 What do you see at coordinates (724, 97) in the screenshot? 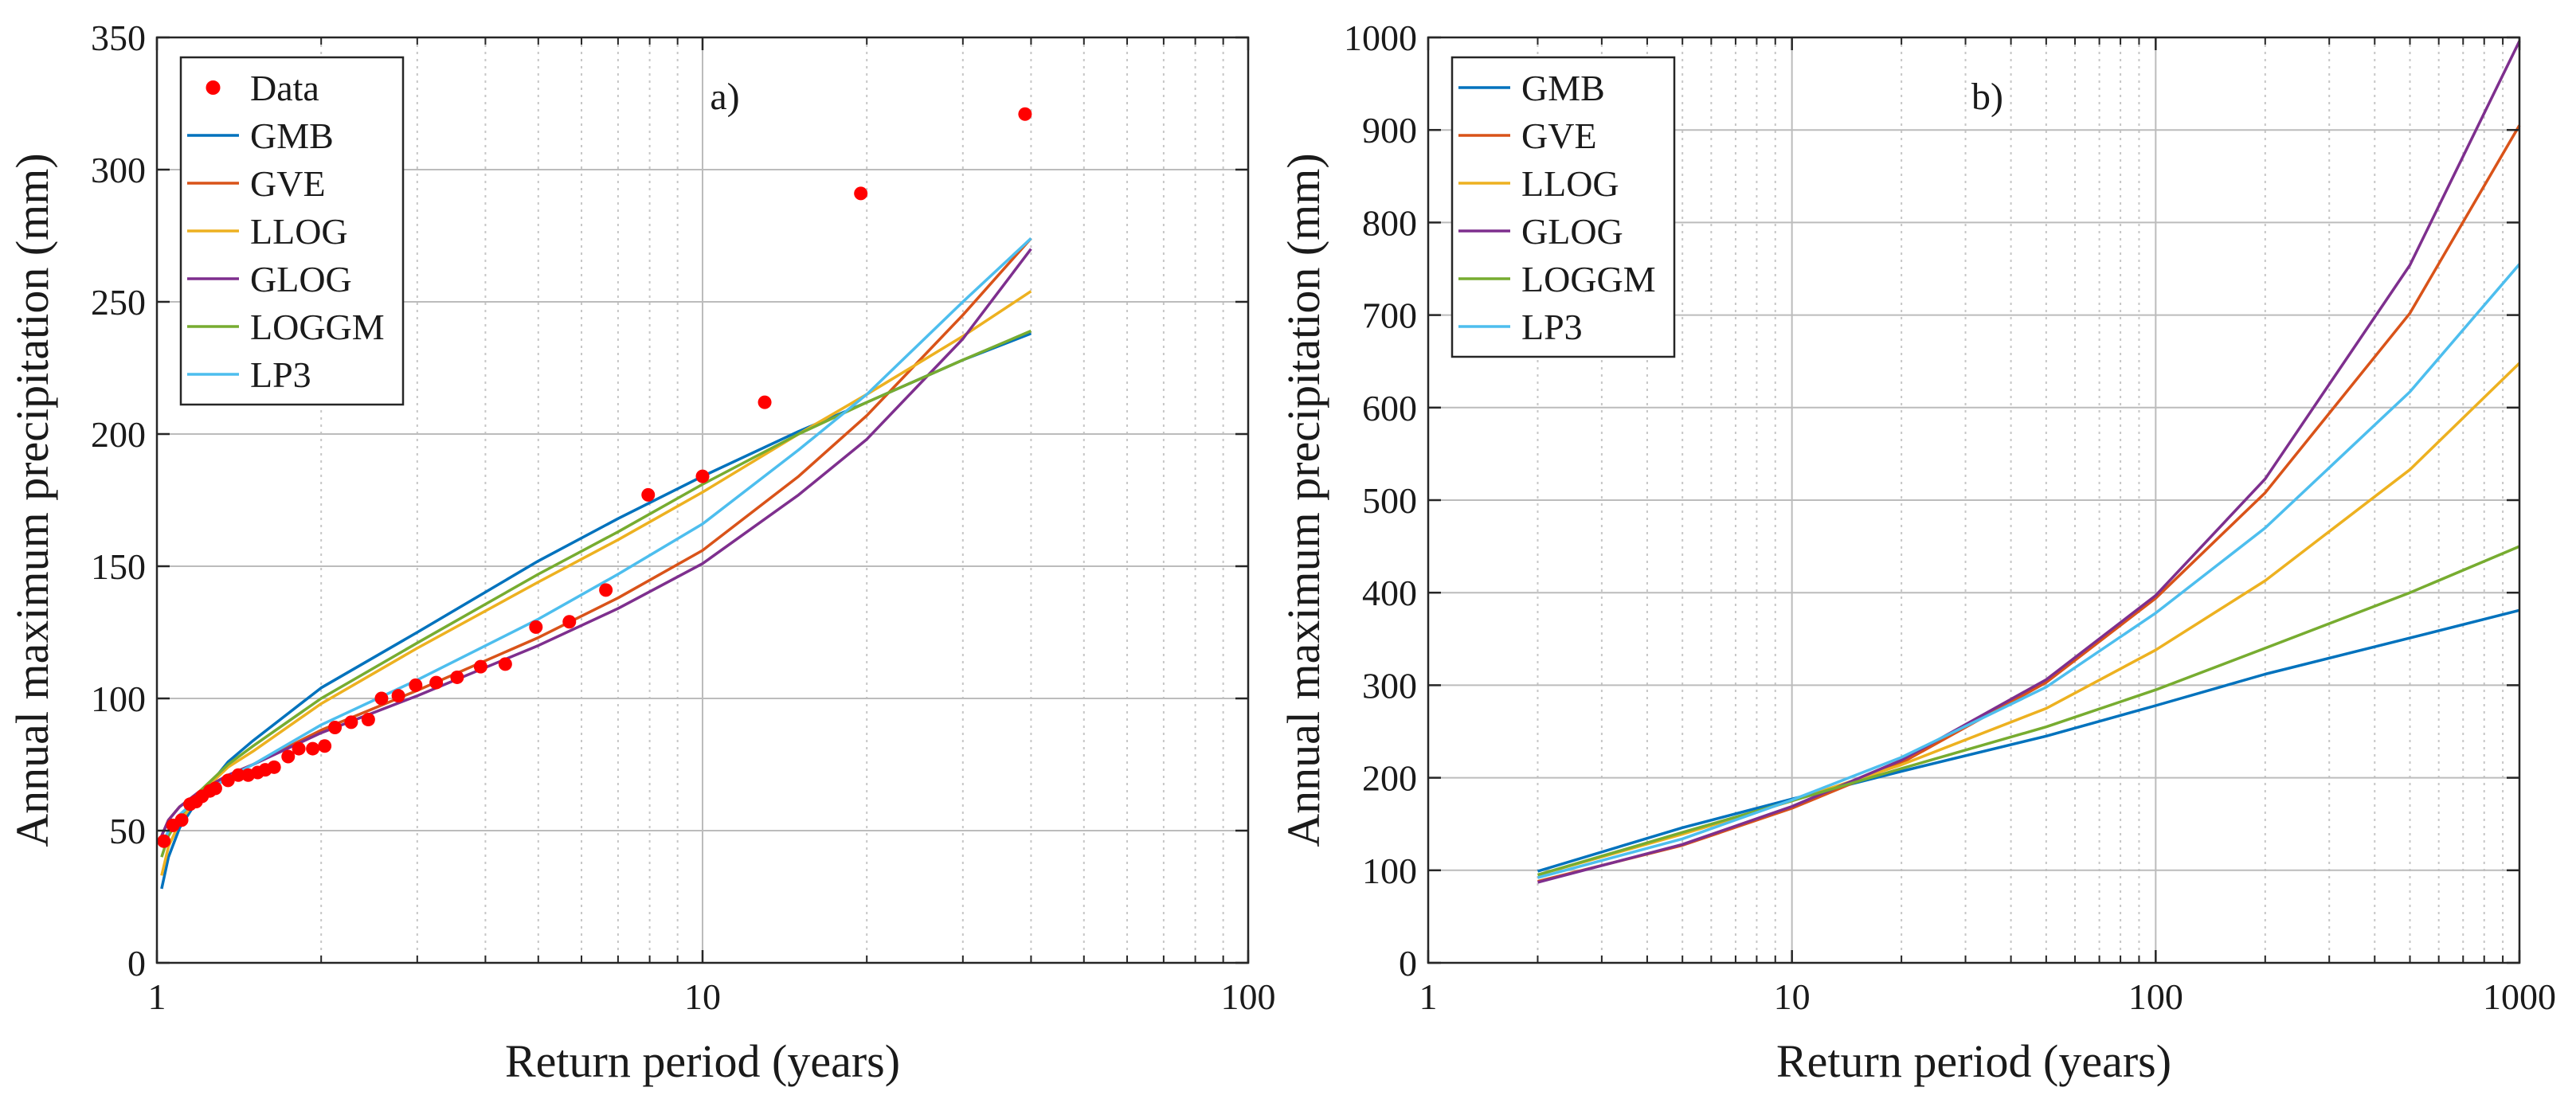
I see `panel-annotation: a)` at bounding box center [724, 97].